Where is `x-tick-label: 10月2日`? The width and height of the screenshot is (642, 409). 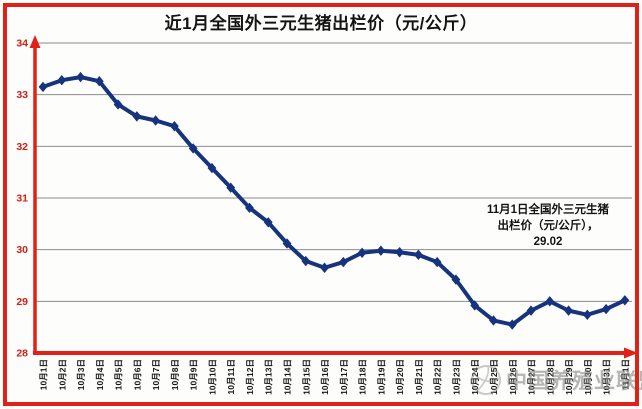
x-tick-label: 10月2日 is located at coordinates (62, 374).